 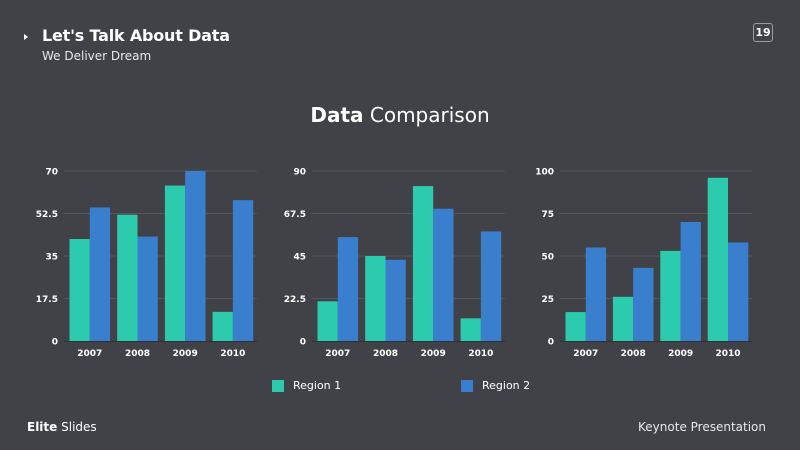 I want to click on header-arrow-icon, so click(x=26, y=37).